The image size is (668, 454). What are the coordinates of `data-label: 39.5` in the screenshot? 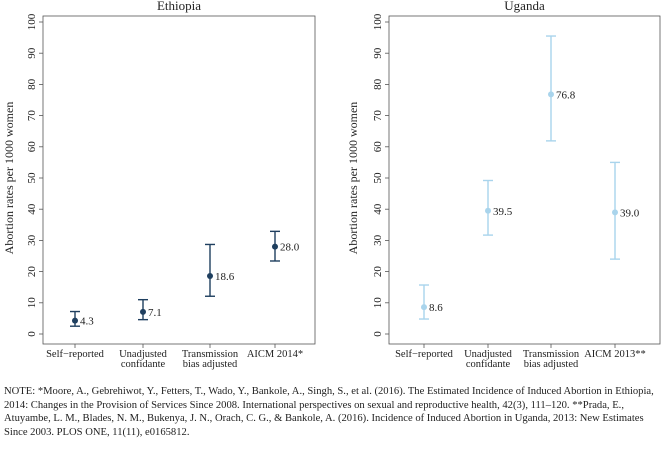 It's located at (503, 212).